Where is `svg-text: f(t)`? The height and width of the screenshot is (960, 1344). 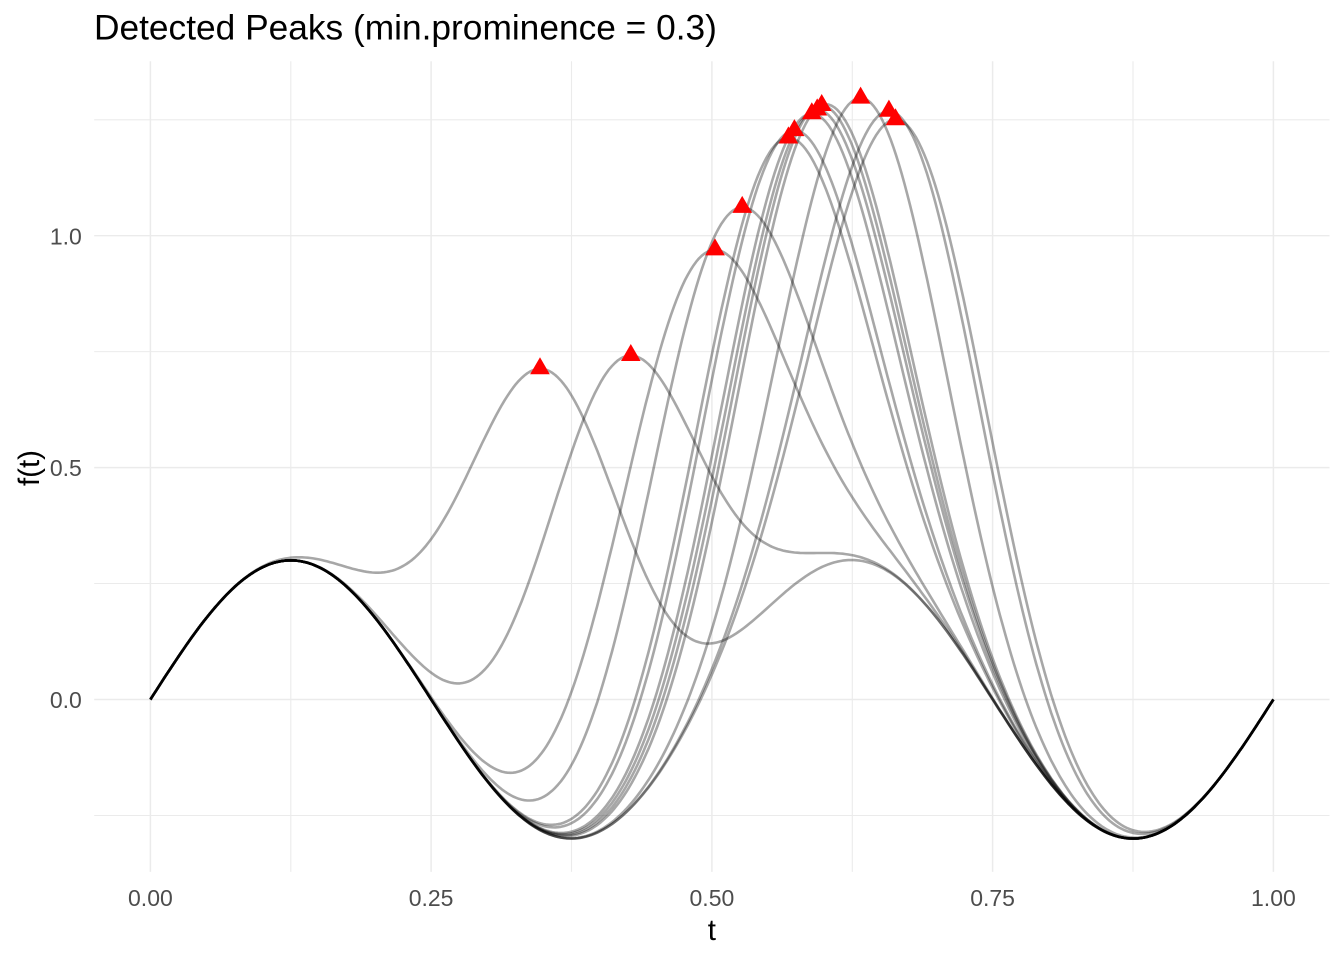 svg-text: f(t) is located at coordinates (29, 468).